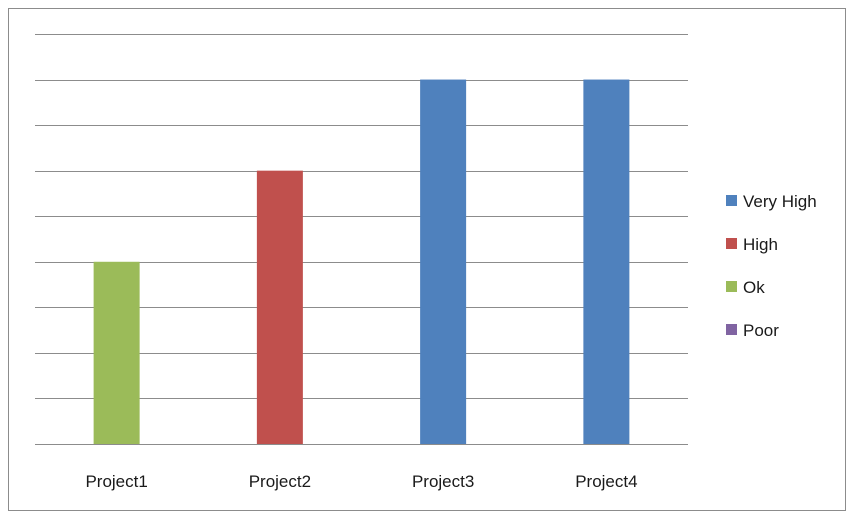  Describe the element at coordinates (361, 481) in the screenshot. I see `x-tick-labels: Project1 Project2 Project3 Project4` at that location.